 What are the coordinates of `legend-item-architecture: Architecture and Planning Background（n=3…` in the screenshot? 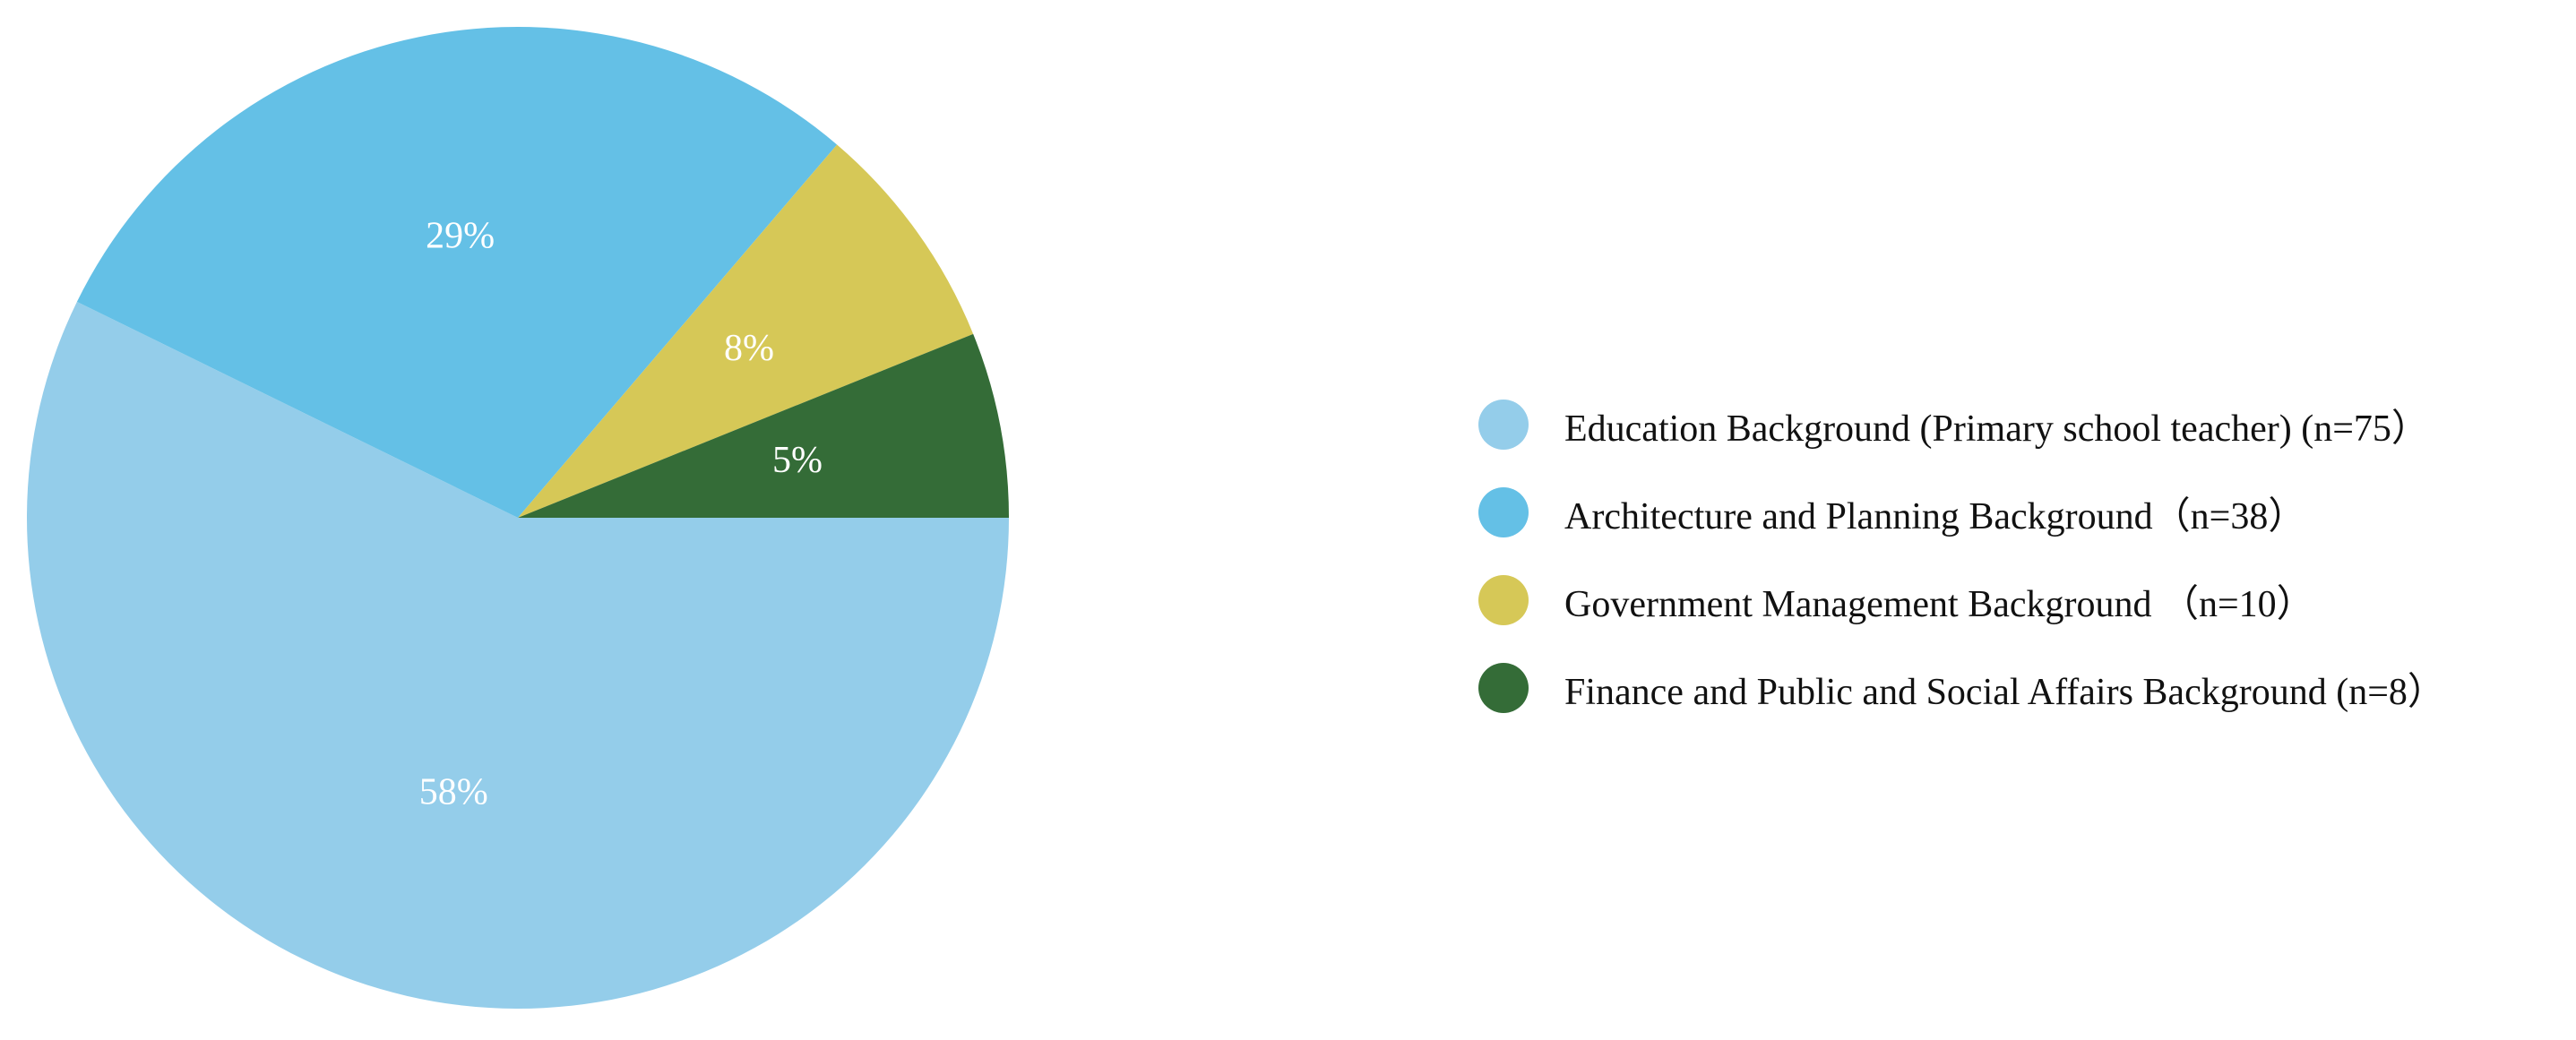 It's located at (2022, 512).